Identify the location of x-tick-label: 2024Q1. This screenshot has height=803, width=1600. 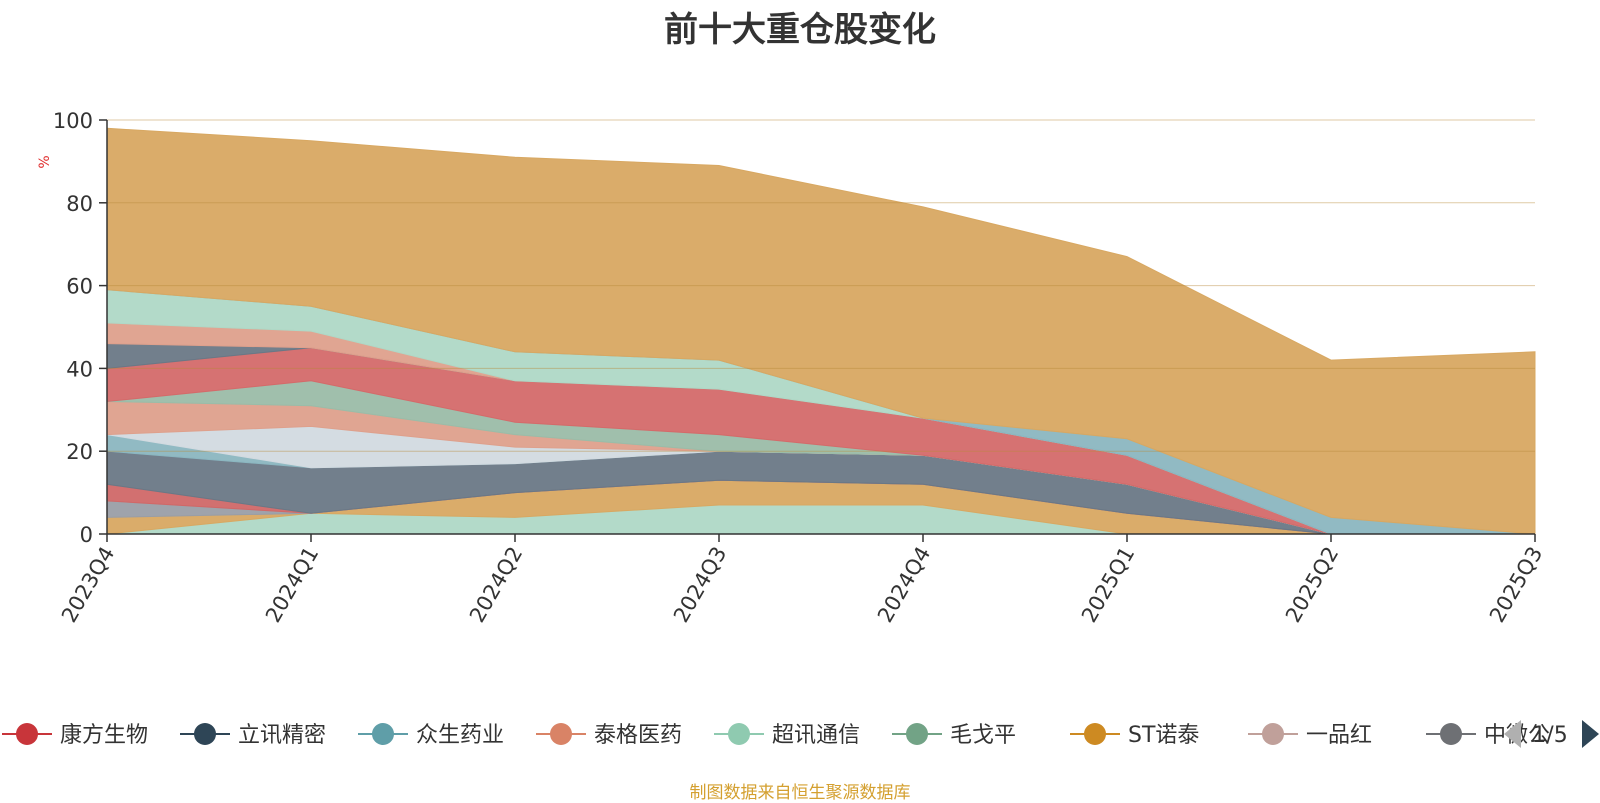
(292, 585).